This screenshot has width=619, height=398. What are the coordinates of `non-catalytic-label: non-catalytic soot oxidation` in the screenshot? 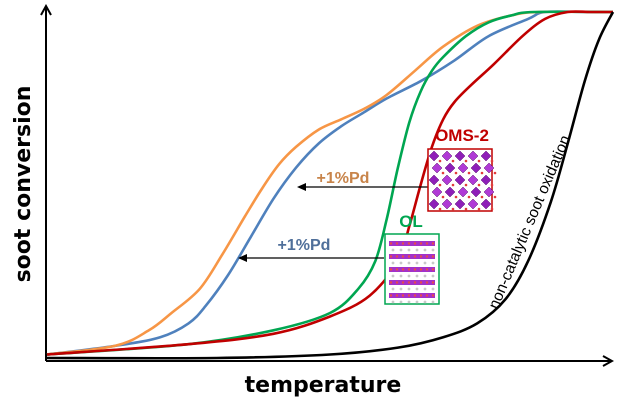 It's located at (530, 222).